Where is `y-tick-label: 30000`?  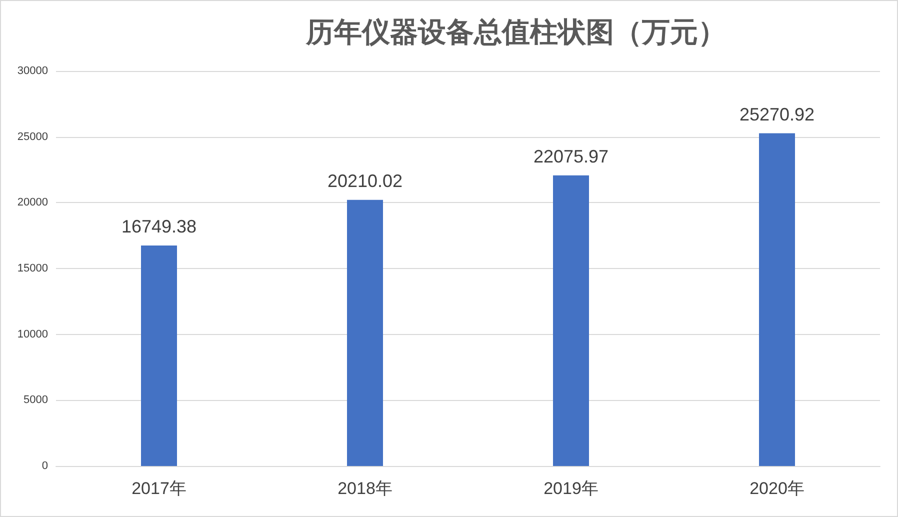
y-tick-label: 30000 is located at coordinates (32, 71).